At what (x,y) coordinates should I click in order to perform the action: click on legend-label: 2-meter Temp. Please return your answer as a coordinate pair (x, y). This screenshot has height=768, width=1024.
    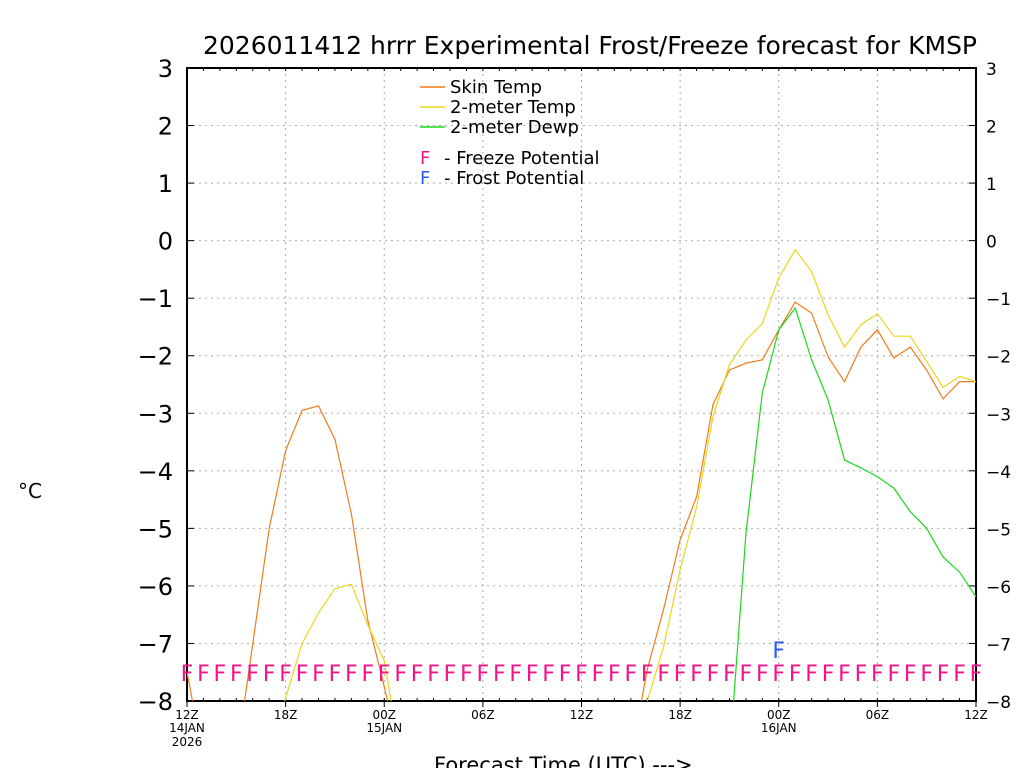
    Looking at the image, I should click on (513, 107).